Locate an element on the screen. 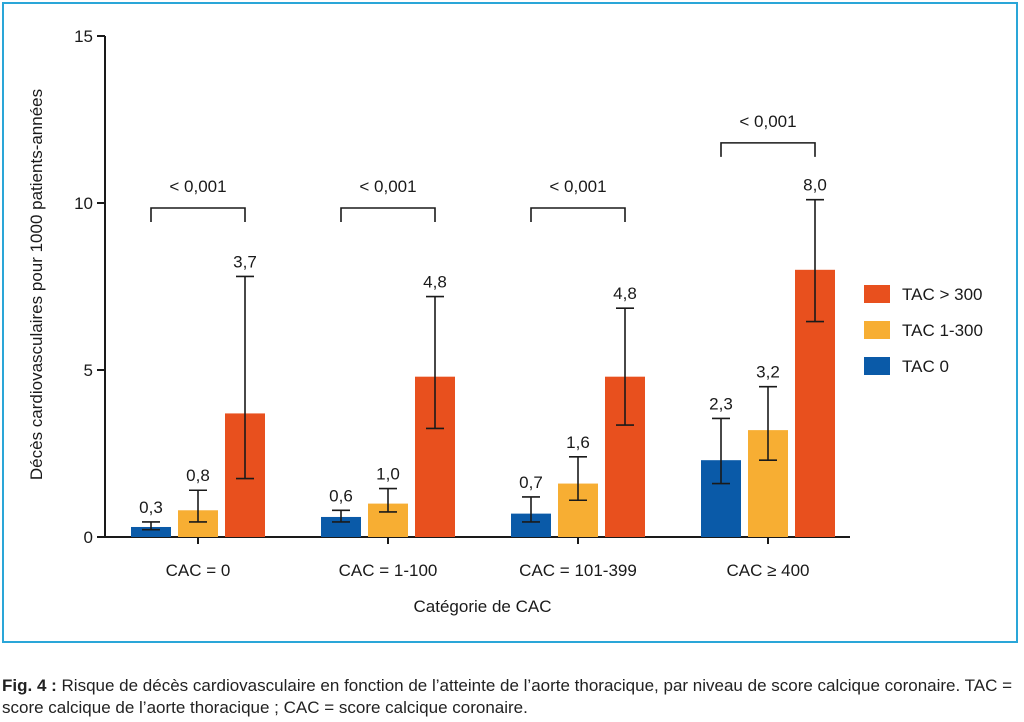 The width and height of the screenshot is (1024, 722). data-label: 3,7 is located at coordinates (245, 261).